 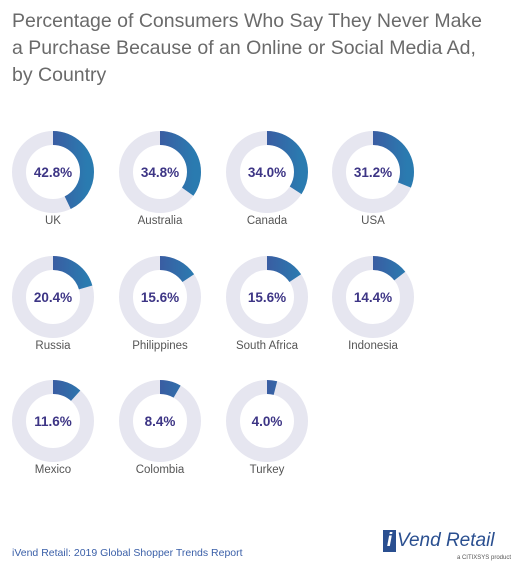 I want to click on category-label: Australia, so click(x=160, y=221).